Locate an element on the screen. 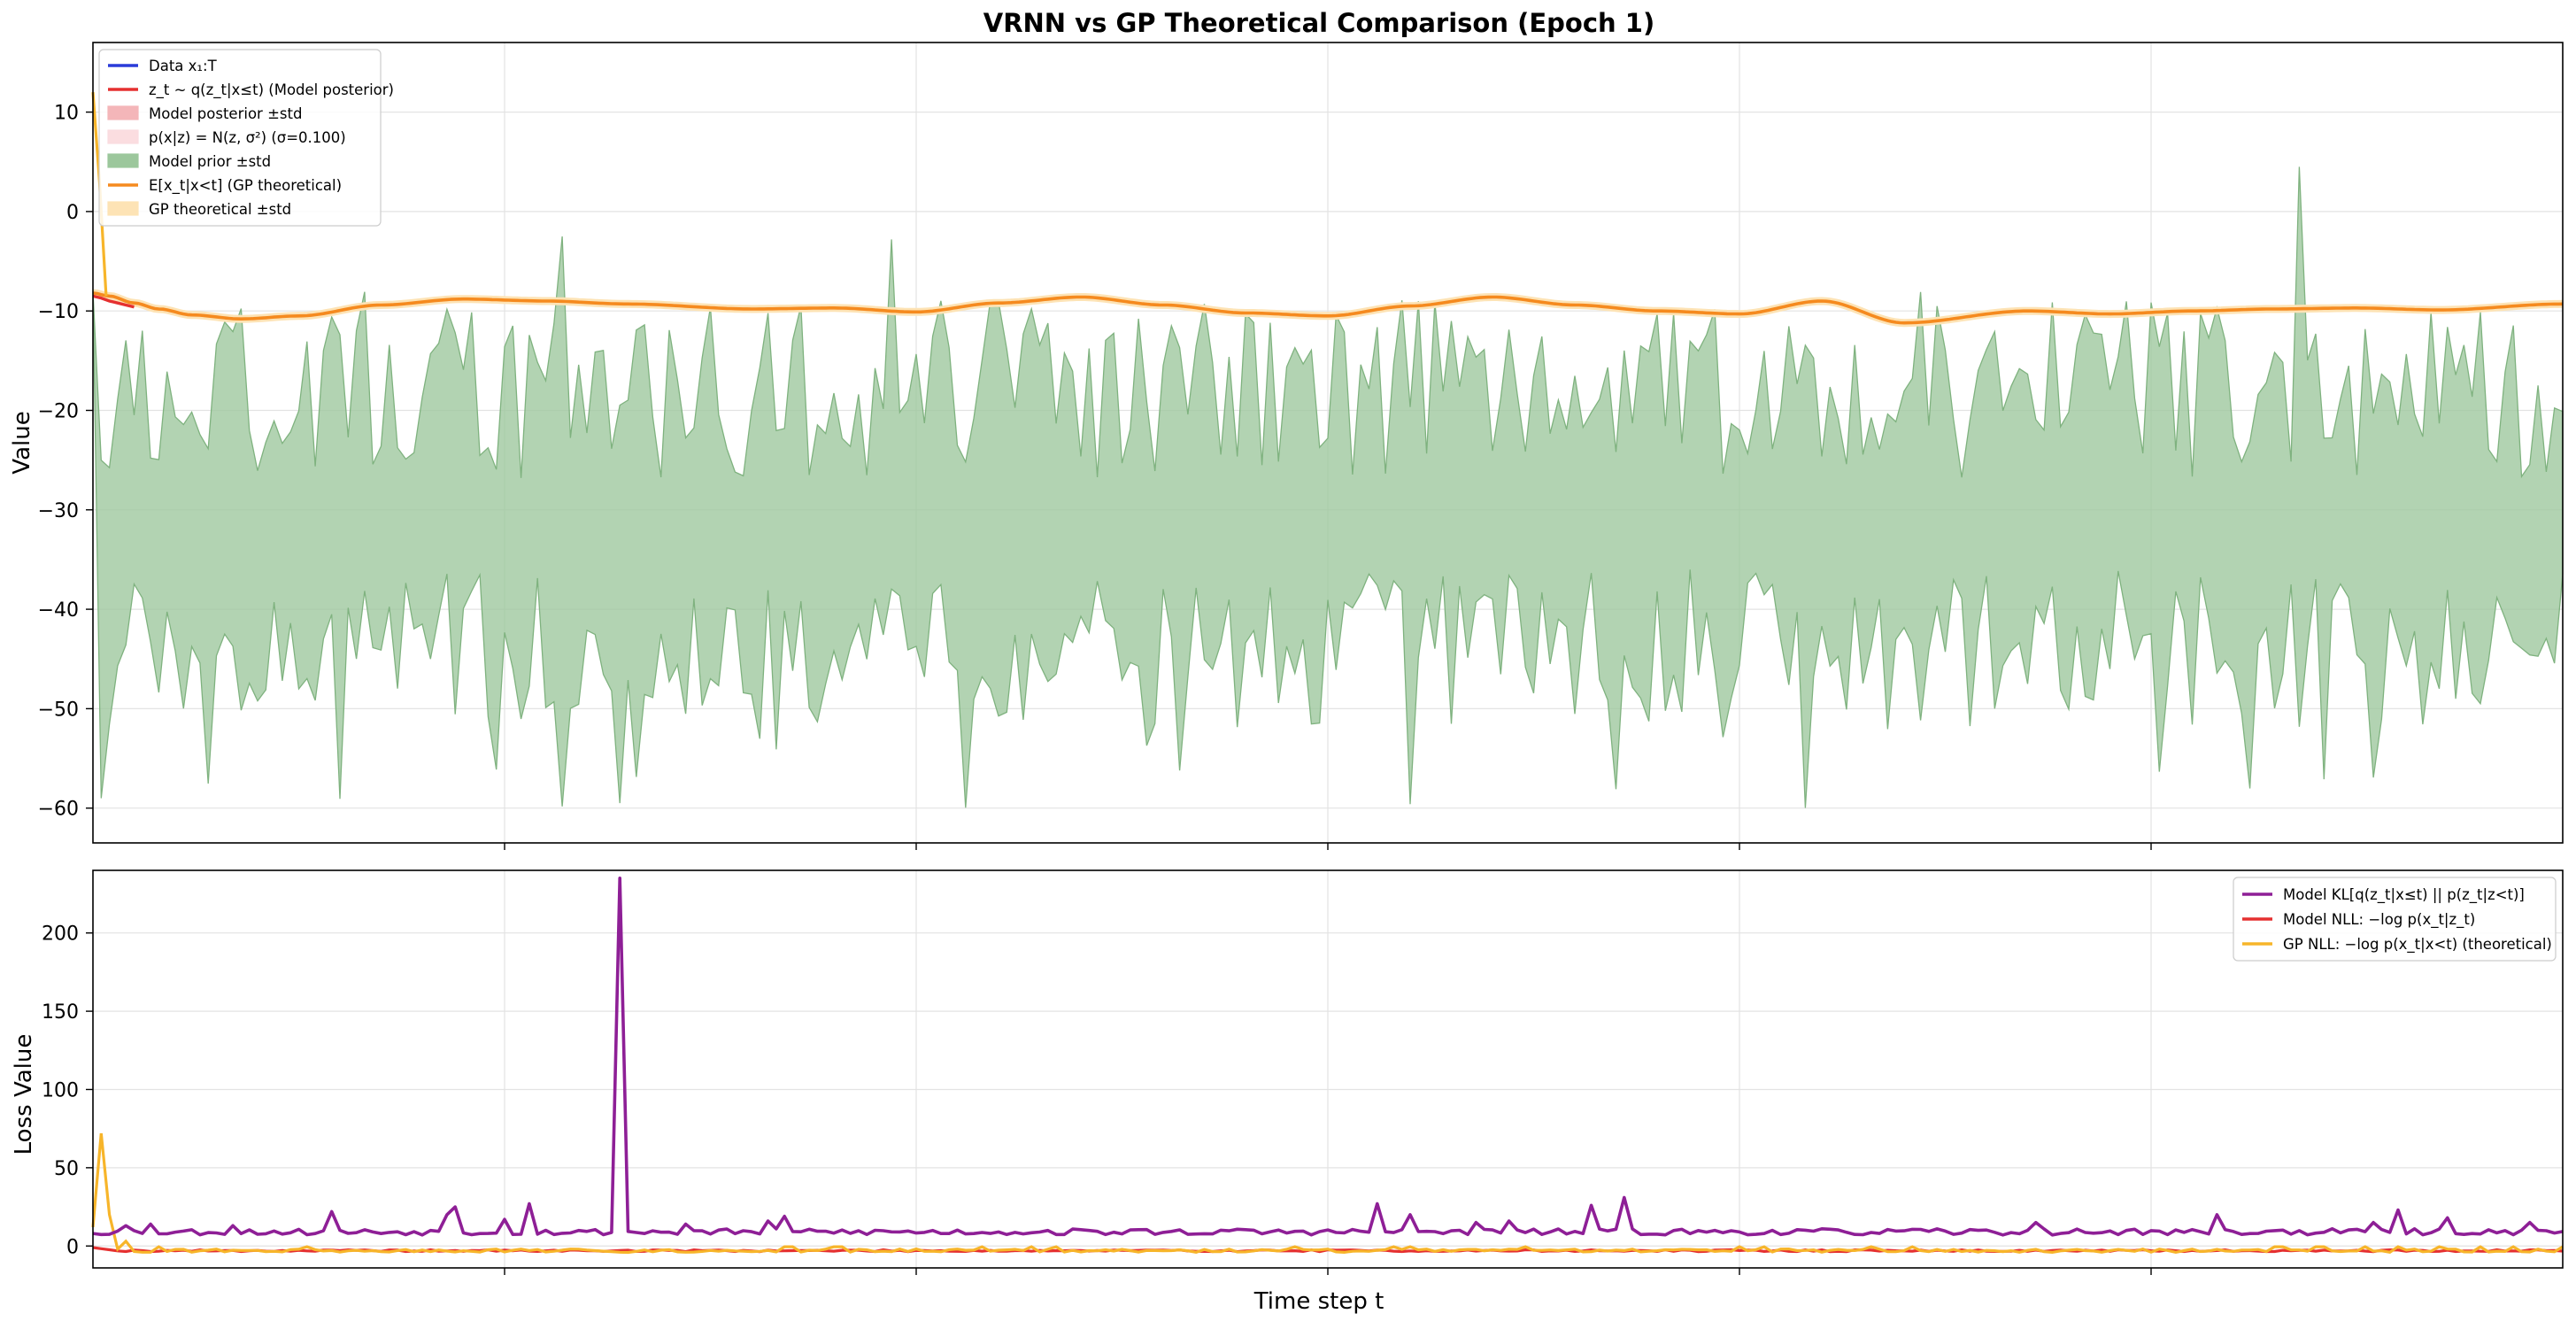  top-y-tick-label: −60 is located at coordinates (58, 810).